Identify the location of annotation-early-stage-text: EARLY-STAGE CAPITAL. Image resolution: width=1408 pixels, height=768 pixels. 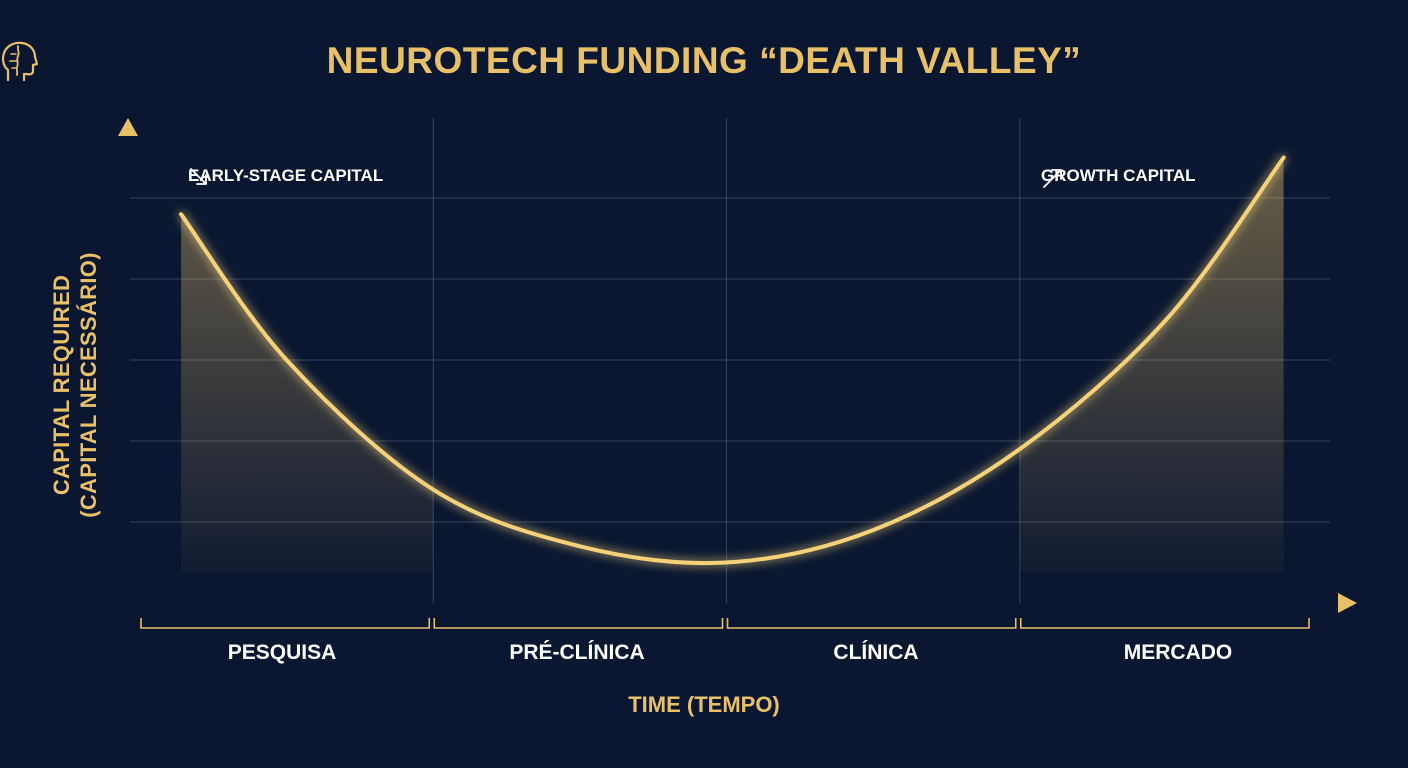
(286, 175).